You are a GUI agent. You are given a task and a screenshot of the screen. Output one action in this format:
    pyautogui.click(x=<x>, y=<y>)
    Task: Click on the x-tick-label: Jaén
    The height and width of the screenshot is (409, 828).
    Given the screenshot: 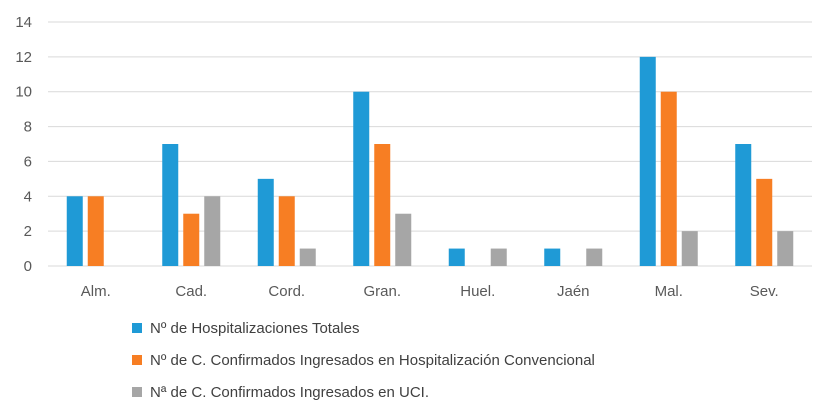 What is the action you would take?
    pyautogui.click(x=573, y=291)
    